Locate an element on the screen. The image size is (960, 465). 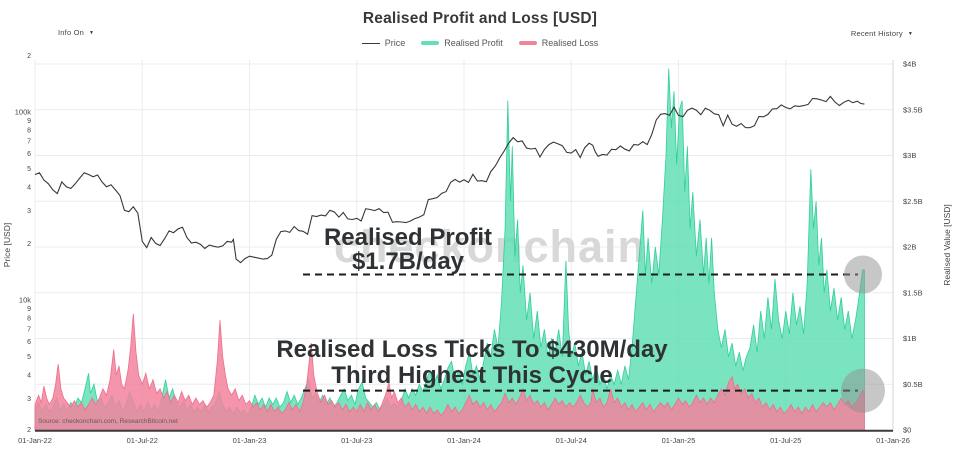
svg-text: 01-Jan-23 is located at coordinates (250, 440).